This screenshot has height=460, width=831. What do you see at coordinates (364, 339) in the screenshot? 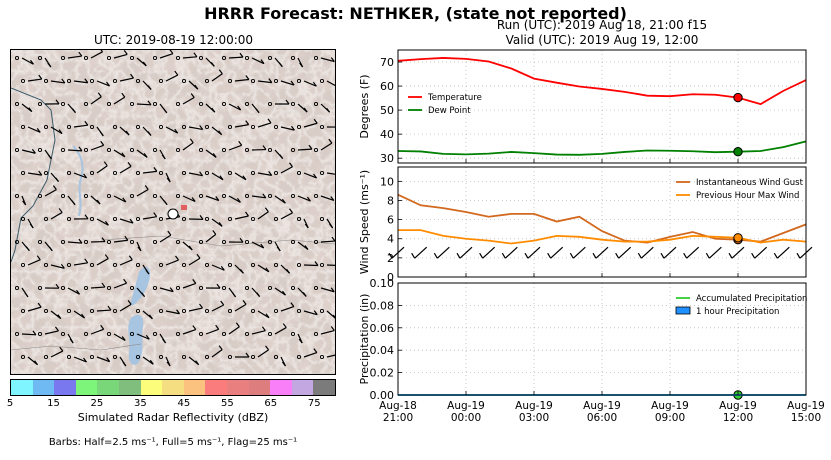
I see `y-axis-label: Precipitation (in)` at bounding box center [364, 339].